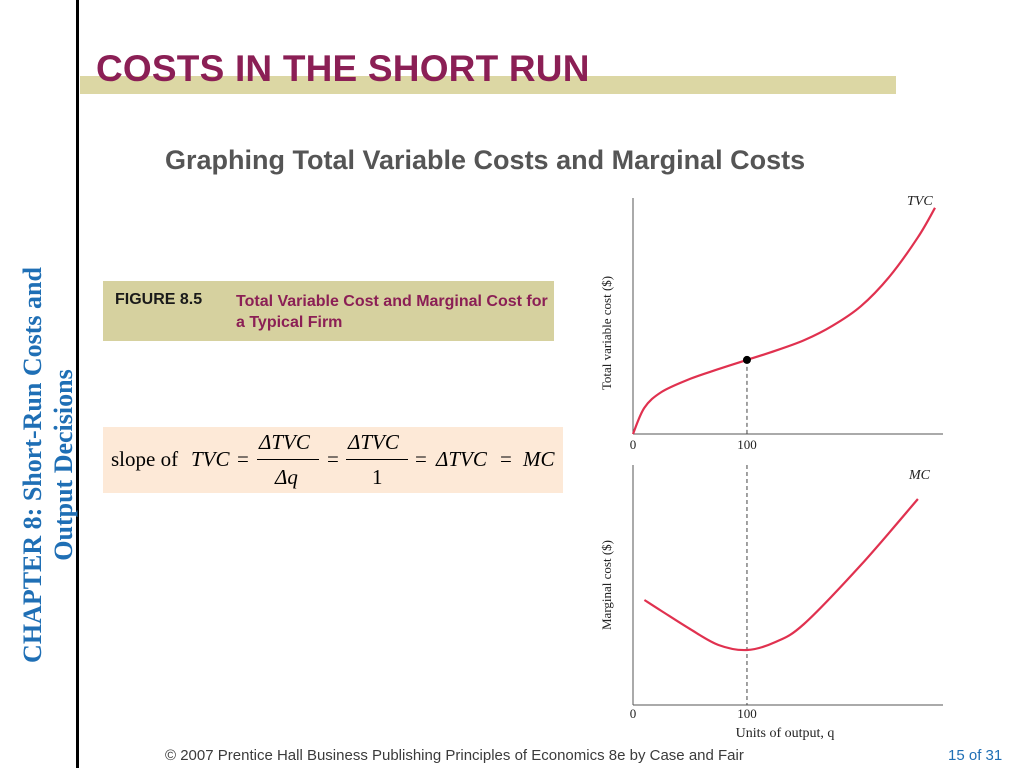 The height and width of the screenshot is (768, 1024). What do you see at coordinates (343, 68) in the screenshot?
I see `slide-title: COSTS IN THE SHORT RUN` at bounding box center [343, 68].